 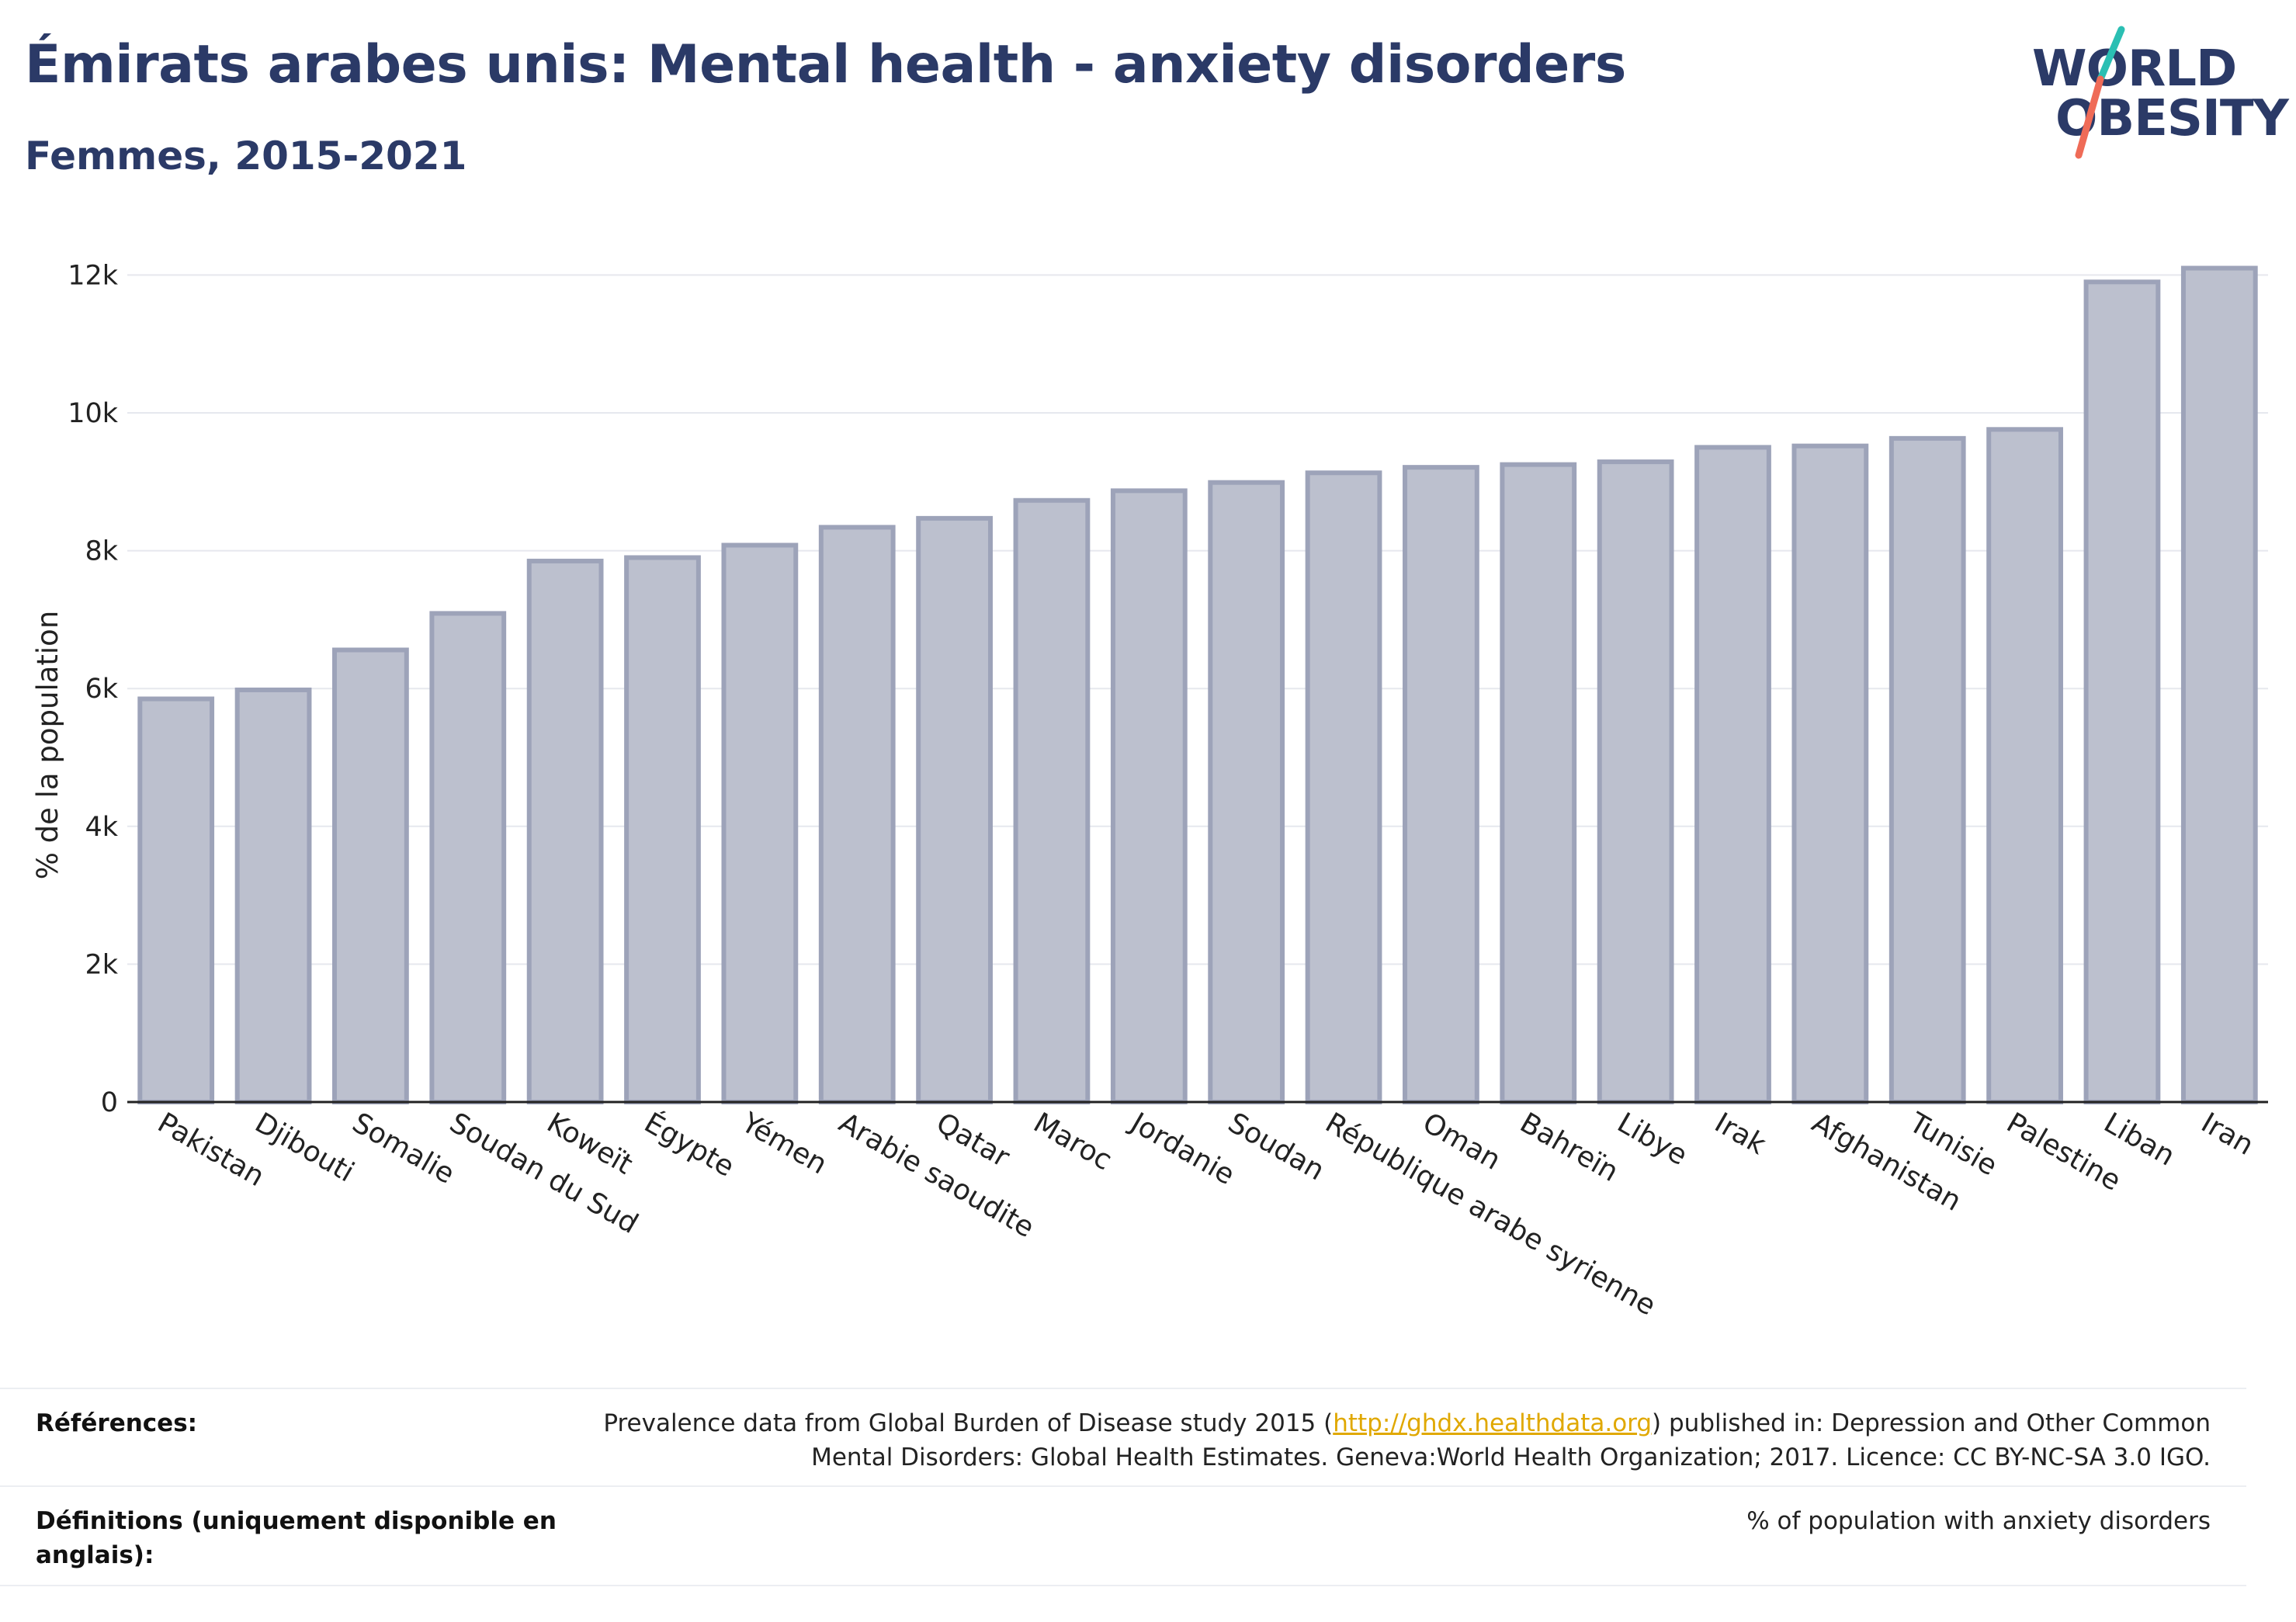 I want to click on x-tick-label: Bahreïn, so click(x=1568, y=1147).